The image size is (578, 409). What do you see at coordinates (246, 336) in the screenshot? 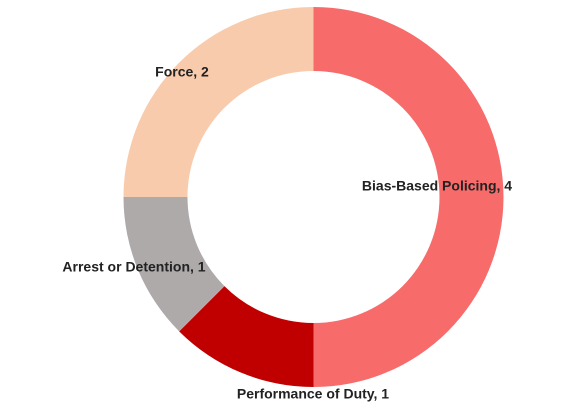
I see `donut-slice: Performance of Duty` at bounding box center [246, 336].